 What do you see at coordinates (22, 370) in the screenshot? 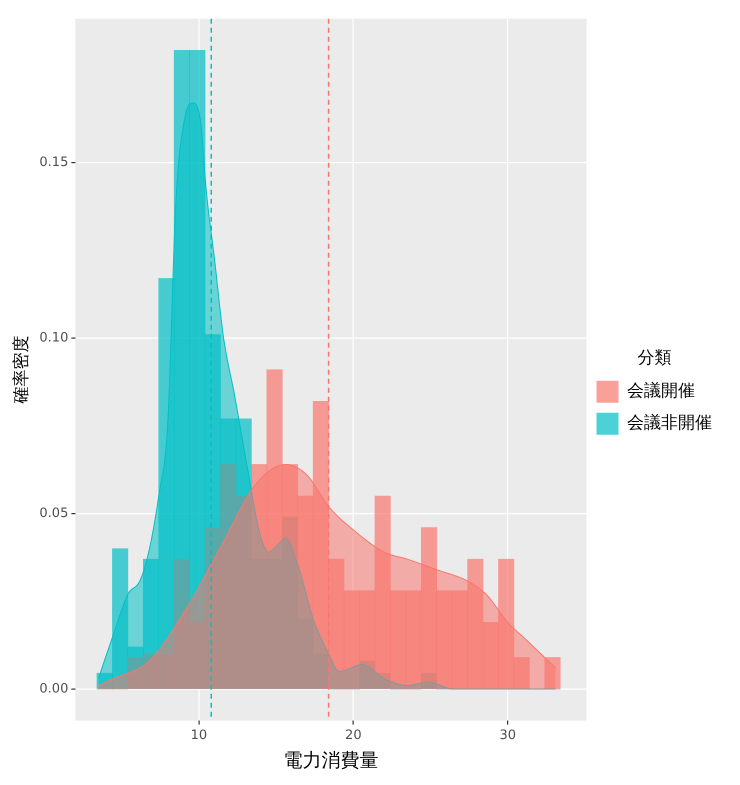
I see `y-axis-title: 確率密度` at bounding box center [22, 370].